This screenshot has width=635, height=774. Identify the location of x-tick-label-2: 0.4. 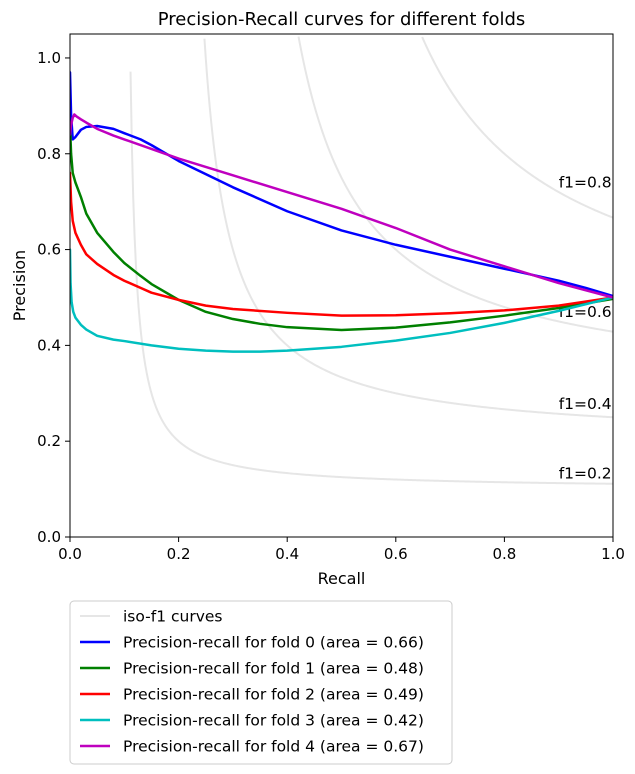
(287, 554).